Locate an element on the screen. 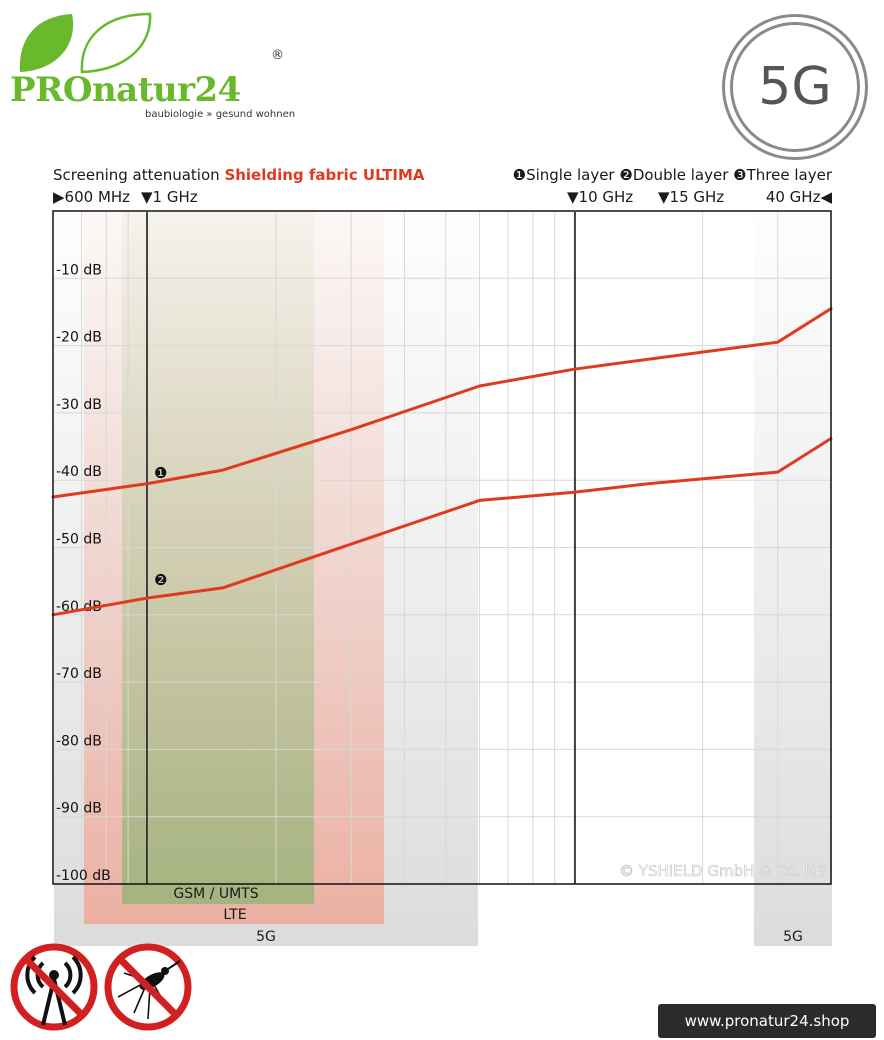 The height and width of the screenshot is (1040, 884). band-label-5g-high: 5G is located at coordinates (793, 937).